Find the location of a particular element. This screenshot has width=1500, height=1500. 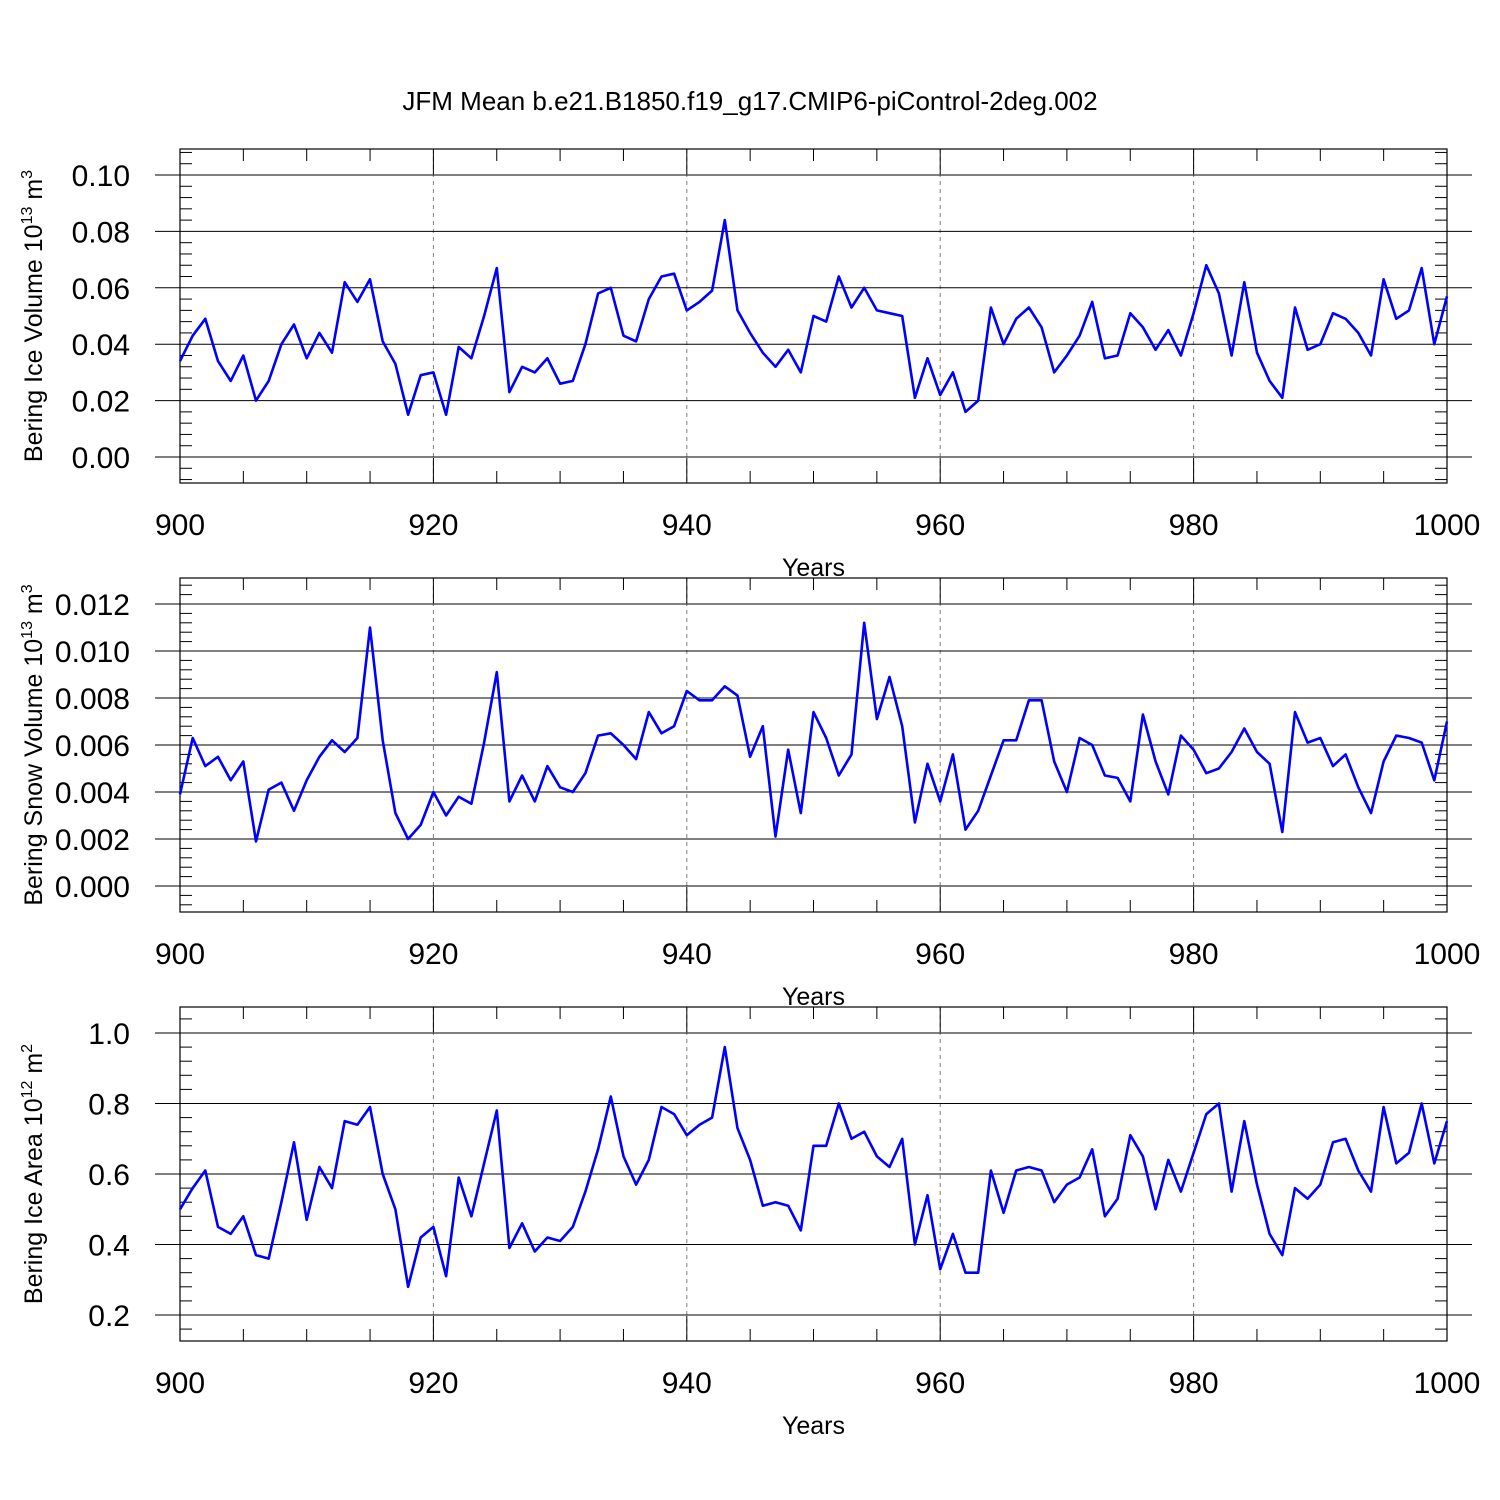

y-axis-title-prefix: Bering Ice Volume 10 is located at coordinates (34, 343).